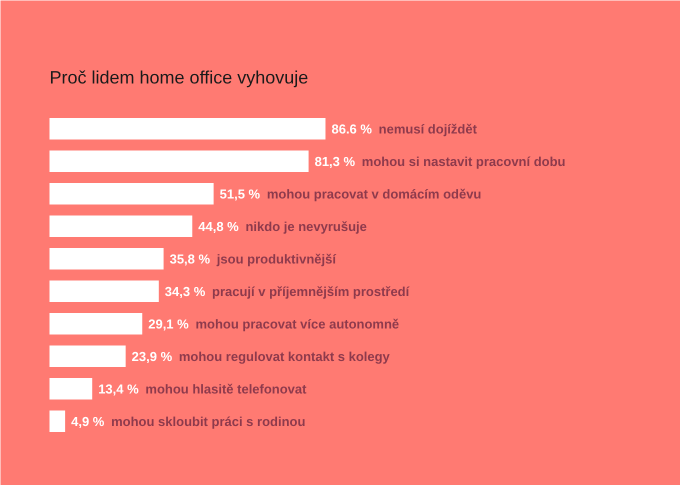  What do you see at coordinates (311, 291) in the screenshot?
I see `y-tick-label: pracují v příjemnějším prostředí` at bounding box center [311, 291].